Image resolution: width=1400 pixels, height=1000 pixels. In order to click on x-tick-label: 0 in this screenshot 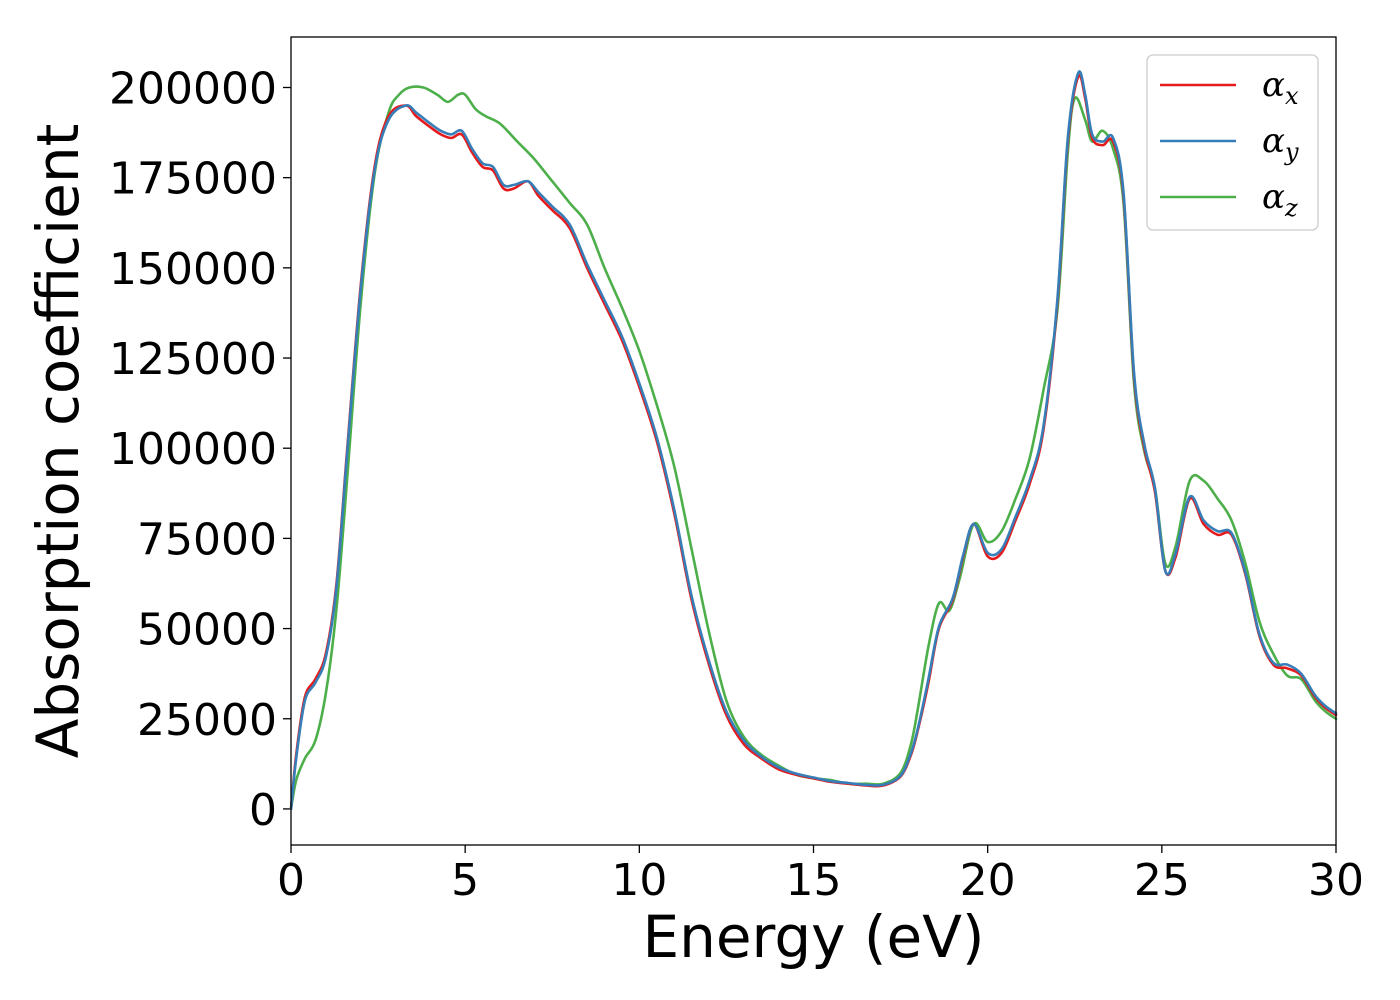, I will do `click(291, 880)`.